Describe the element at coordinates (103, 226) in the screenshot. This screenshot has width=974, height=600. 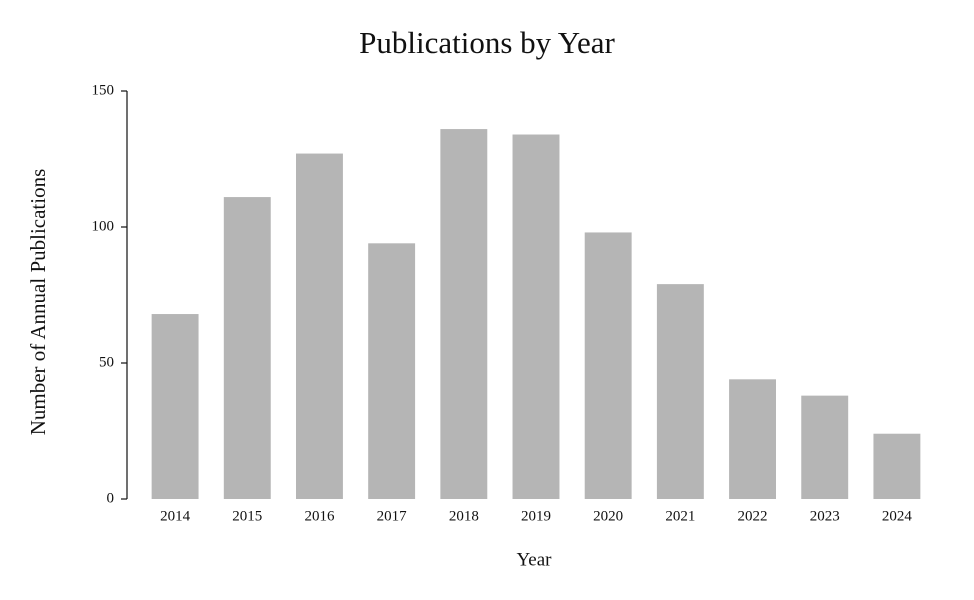
I see `y-tick-label: 100` at that location.